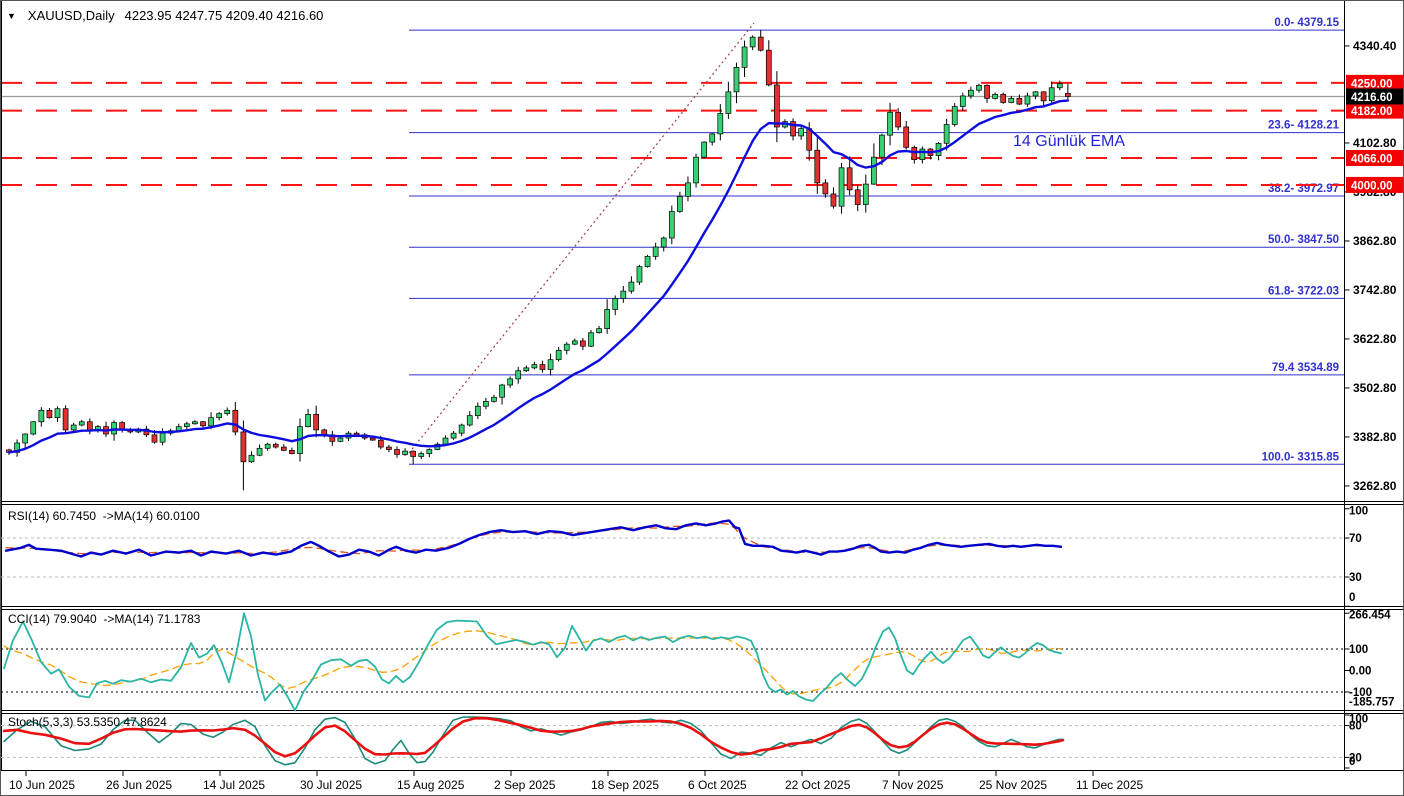  I want to click on svg-text: 4102.80, so click(1375, 143).